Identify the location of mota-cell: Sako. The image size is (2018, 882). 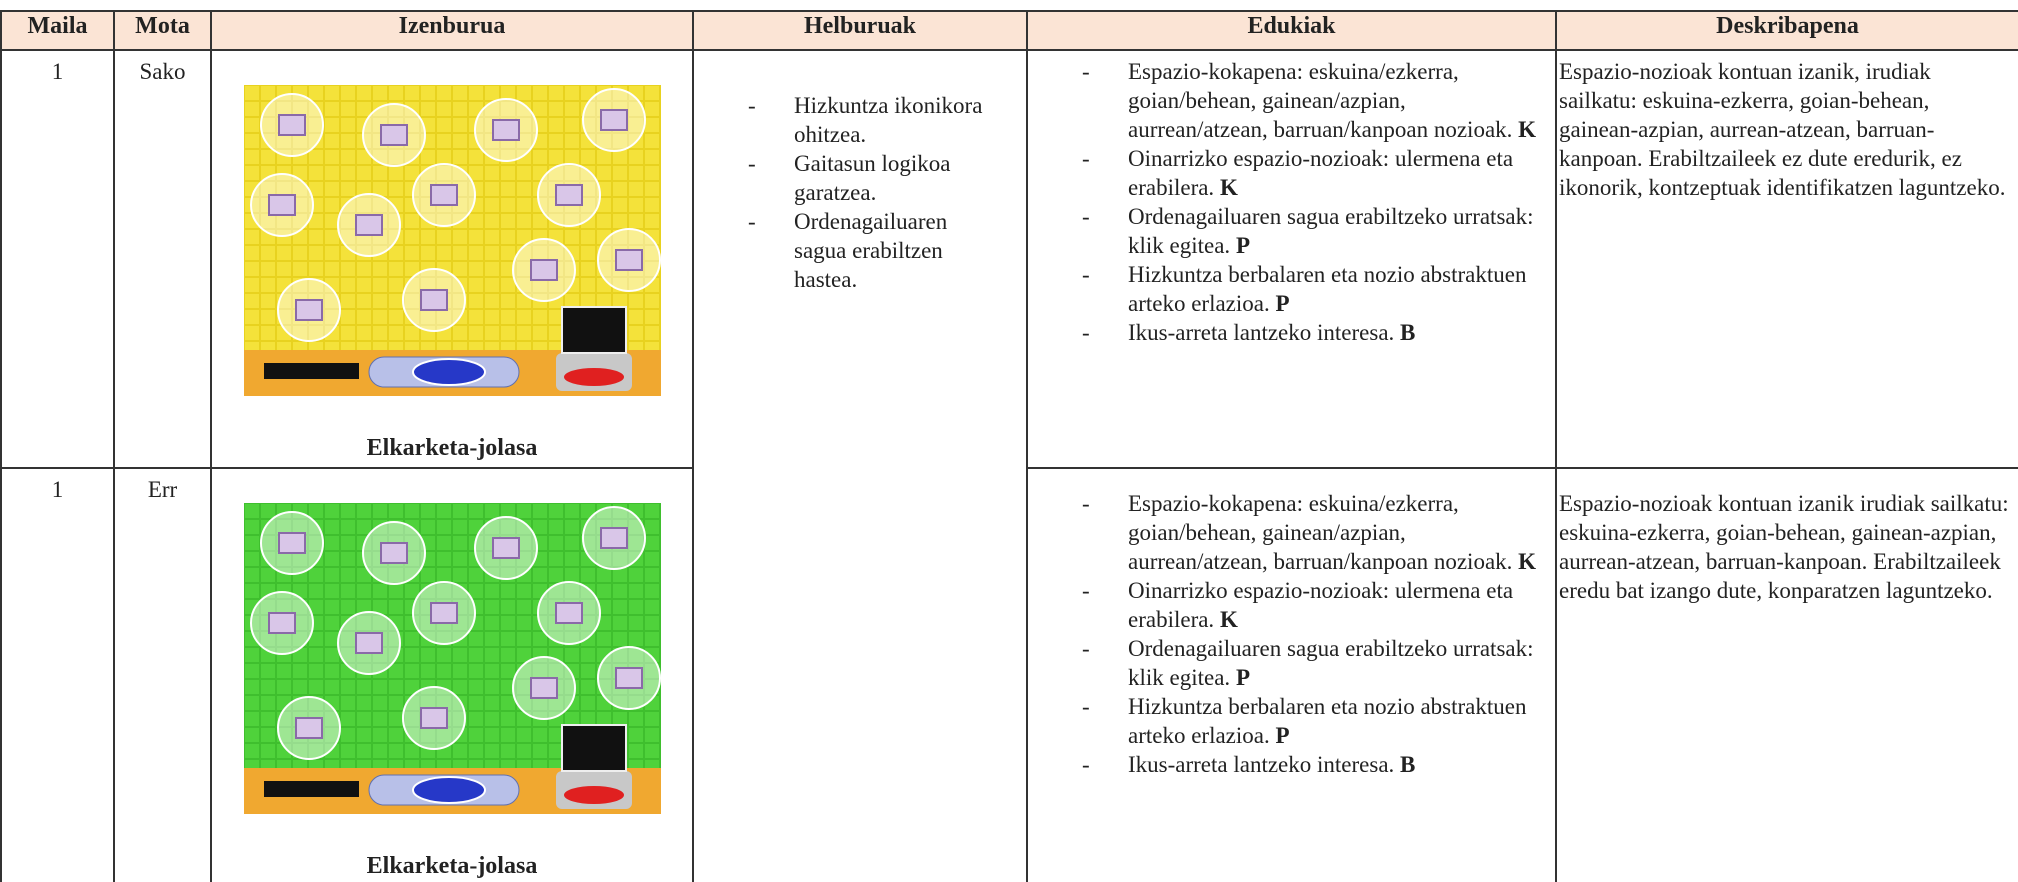
(162, 259).